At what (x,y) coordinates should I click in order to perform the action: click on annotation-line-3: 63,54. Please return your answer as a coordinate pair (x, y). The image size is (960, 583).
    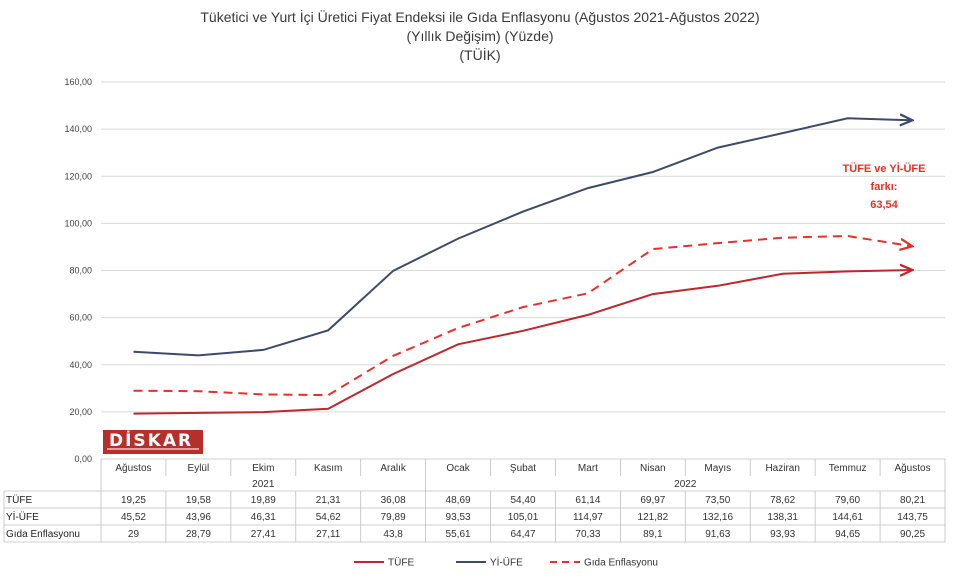
    Looking at the image, I should click on (884, 205).